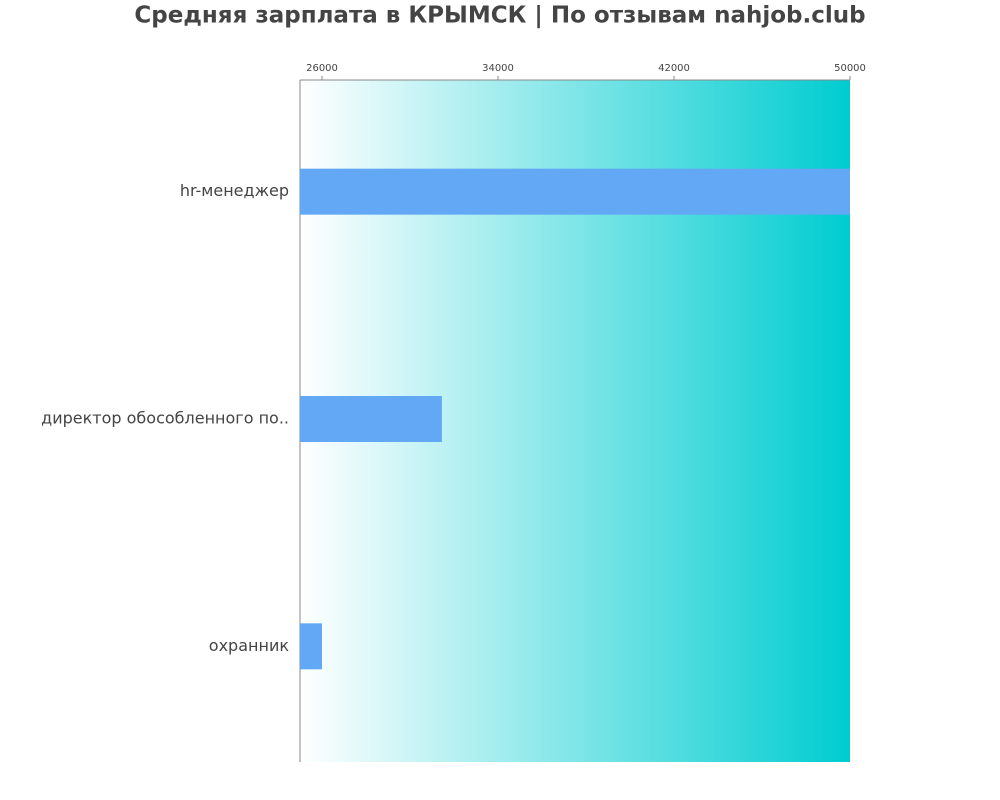 The width and height of the screenshot is (1000, 800). What do you see at coordinates (322, 68) in the screenshot?
I see `x-tick-label: 26000` at bounding box center [322, 68].